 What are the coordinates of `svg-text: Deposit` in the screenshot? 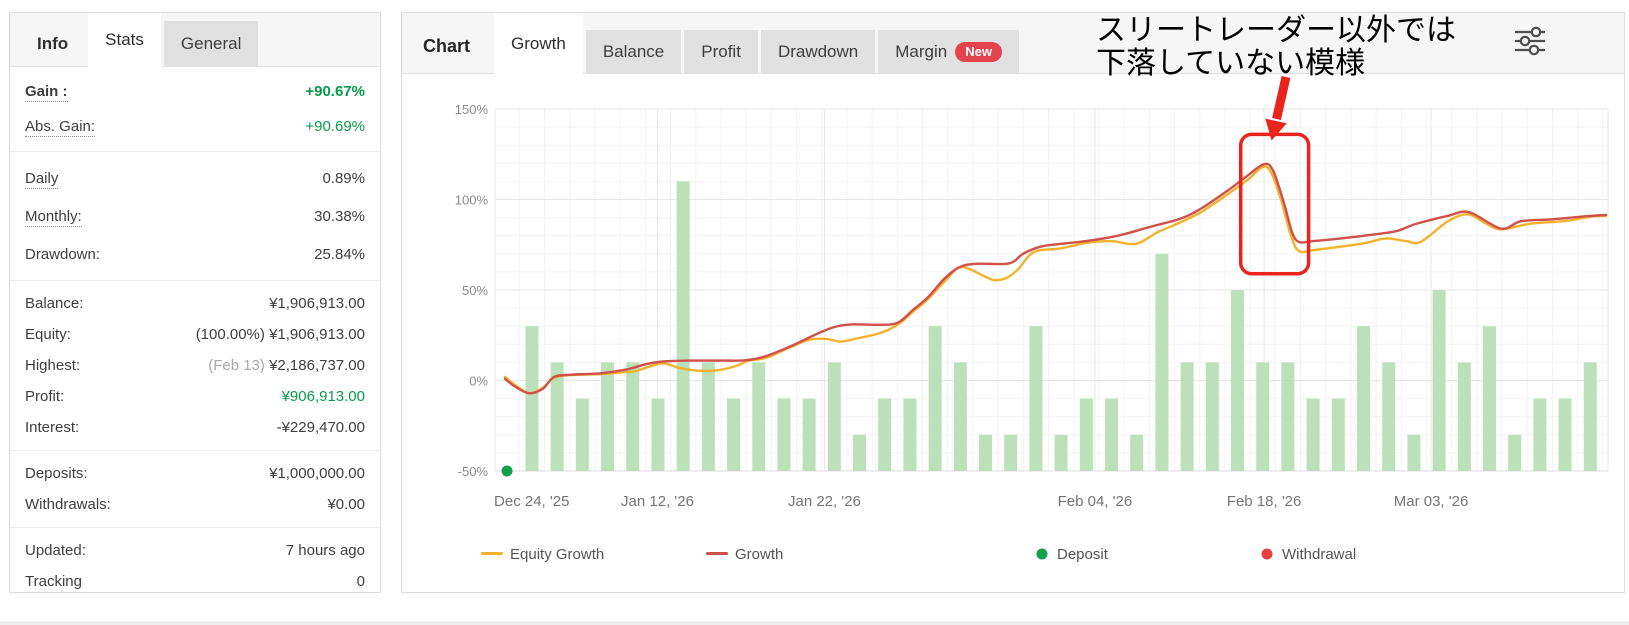 It's located at (1083, 554).